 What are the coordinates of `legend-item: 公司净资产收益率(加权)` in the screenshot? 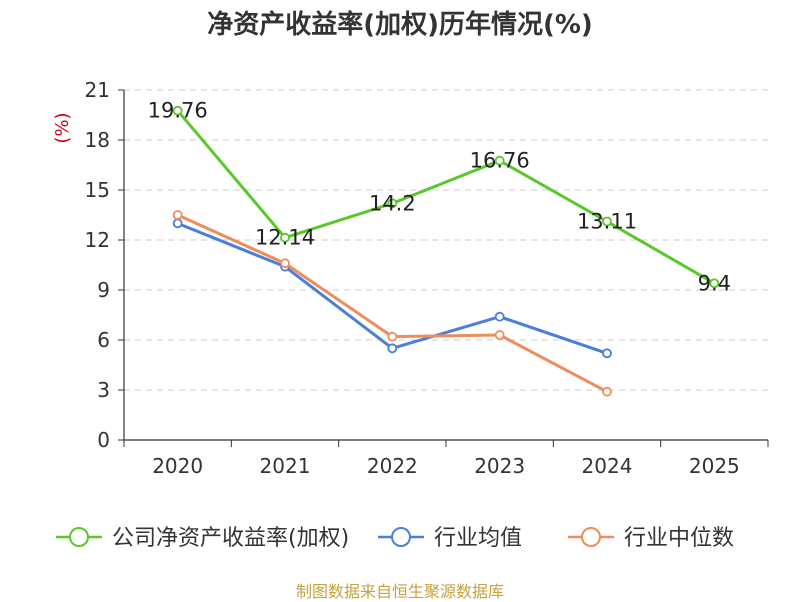 It's located at (202, 538).